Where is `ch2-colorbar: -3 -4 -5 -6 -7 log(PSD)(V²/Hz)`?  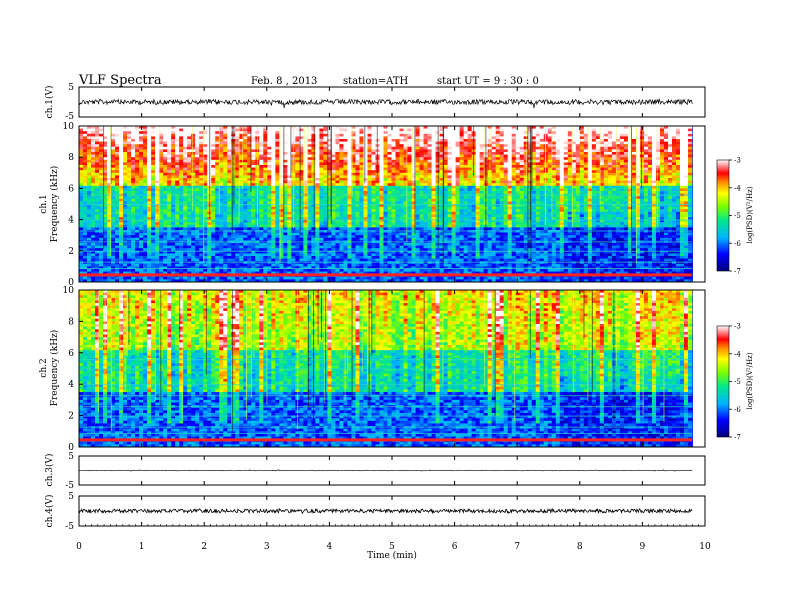 ch2-colorbar: -3 -4 -5 -6 -7 log(PSD)(V²/Hz) is located at coordinates (735, 382).